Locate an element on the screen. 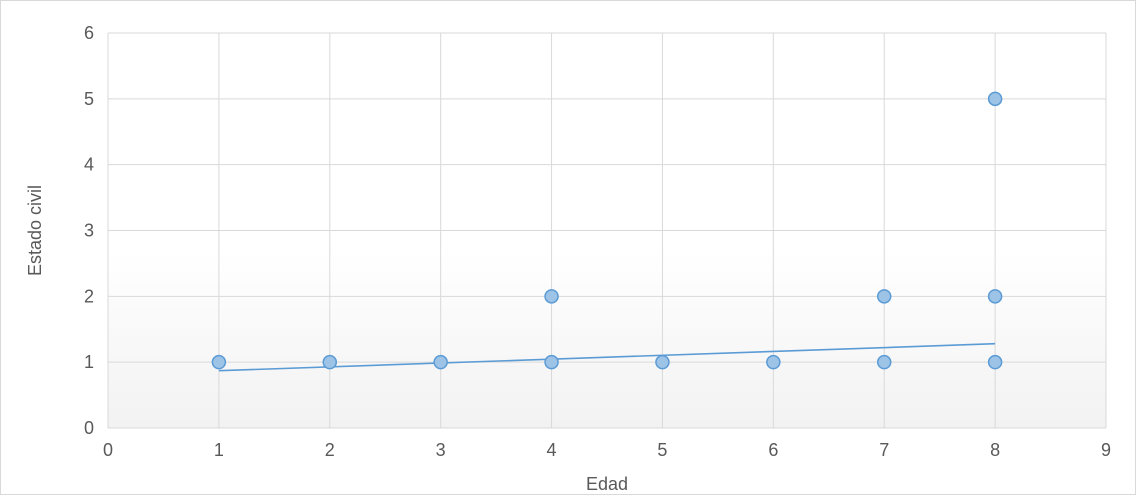  y-tick-label: 1 is located at coordinates (89, 362).